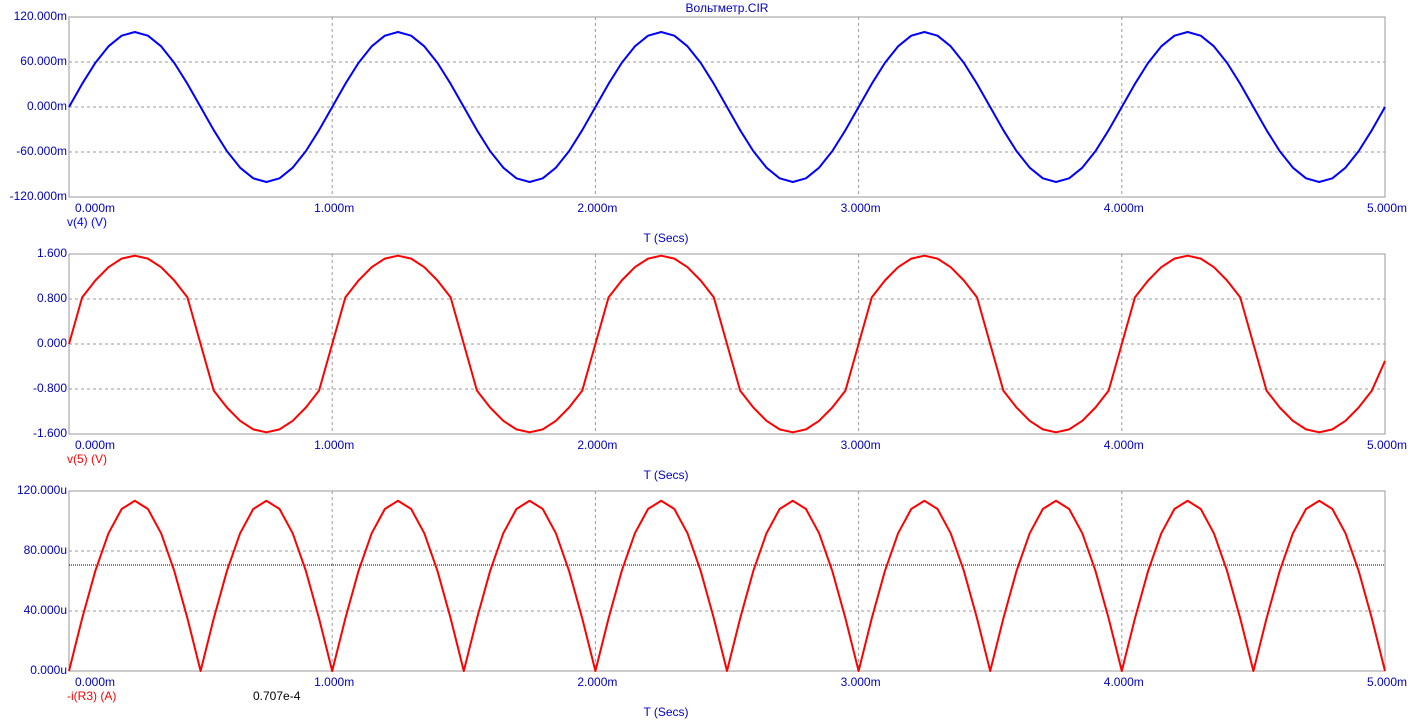 This screenshot has height=728, width=1420. Describe the element at coordinates (45, 550) in the screenshot. I see `y-tick-label: 80.000u` at that location.